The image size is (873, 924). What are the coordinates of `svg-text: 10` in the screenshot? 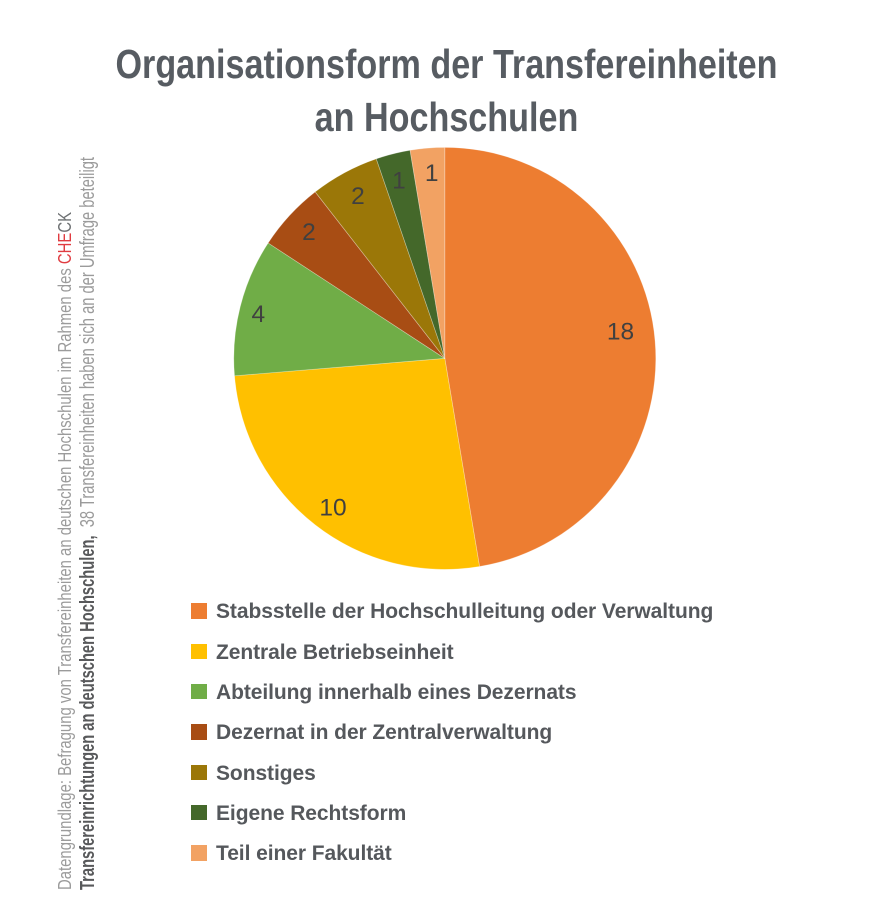 It's located at (332, 508).